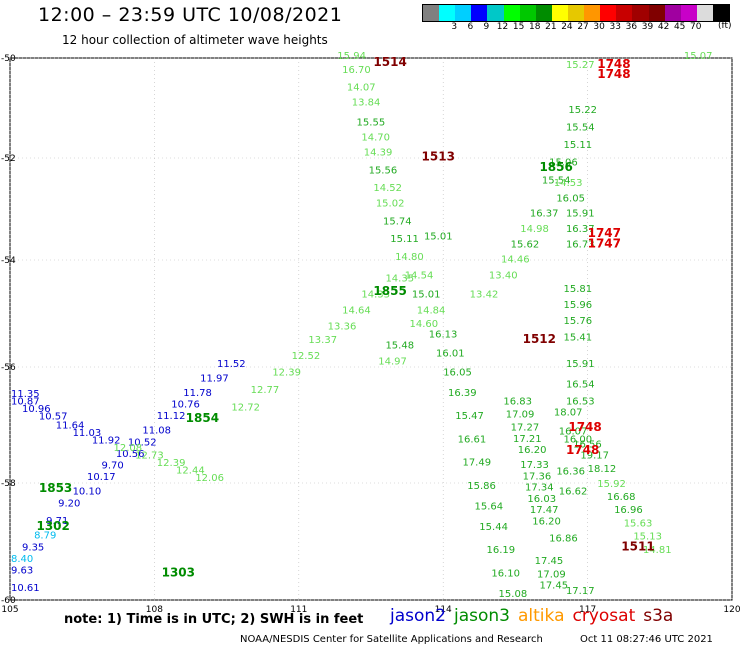 The image size is (740, 650). I want to click on wave-height-label: 9.71, so click(57, 521).